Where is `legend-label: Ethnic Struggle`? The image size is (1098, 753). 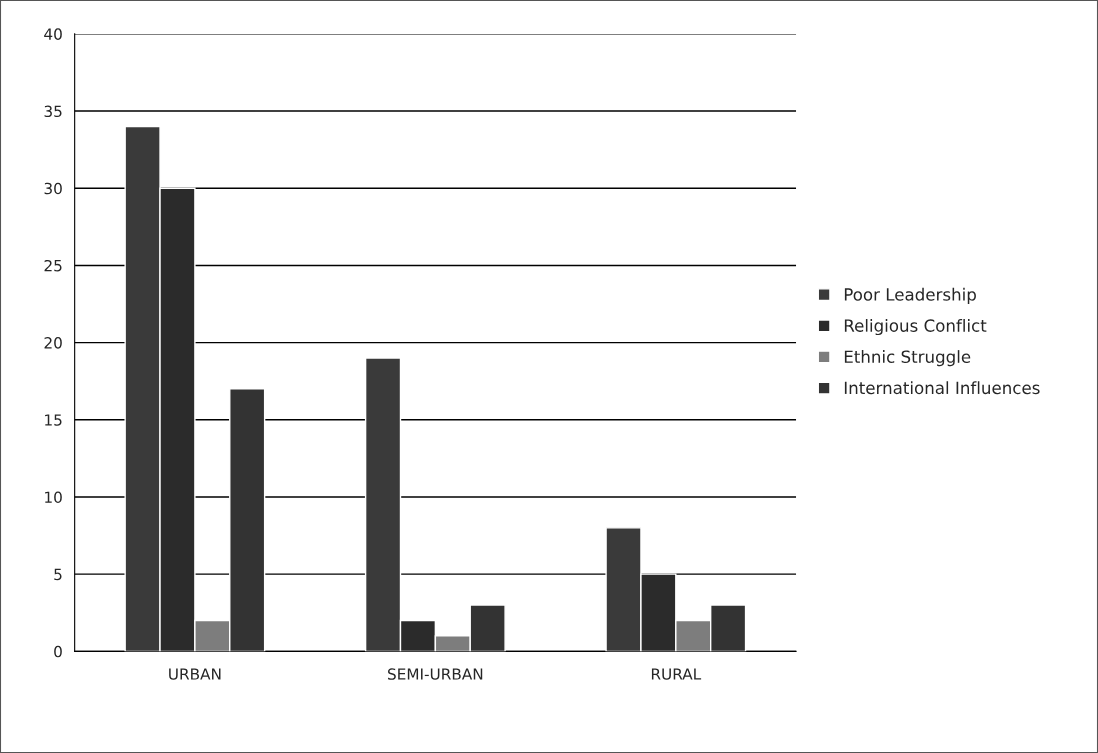 legend-label: Ethnic Struggle is located at coordinates (907, 358).